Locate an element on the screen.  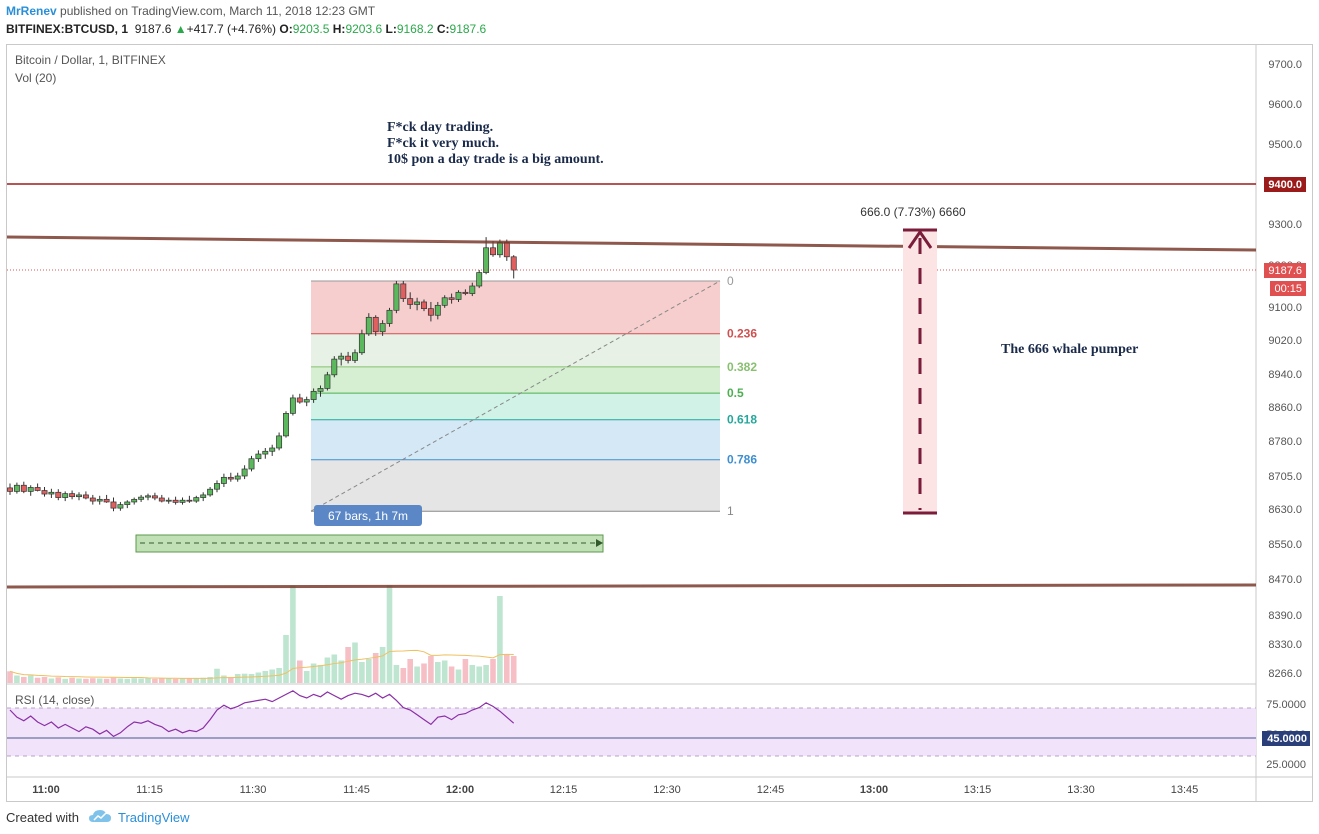
fib-level-label: 0.5 is located at coordinates (735, 393).